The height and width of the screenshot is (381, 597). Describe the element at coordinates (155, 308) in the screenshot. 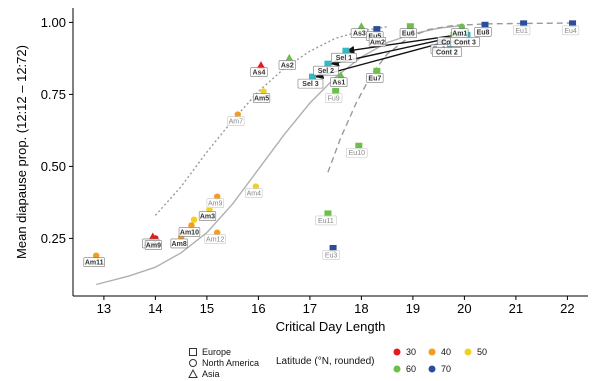

I see `x-tick-label: 14` at that location.